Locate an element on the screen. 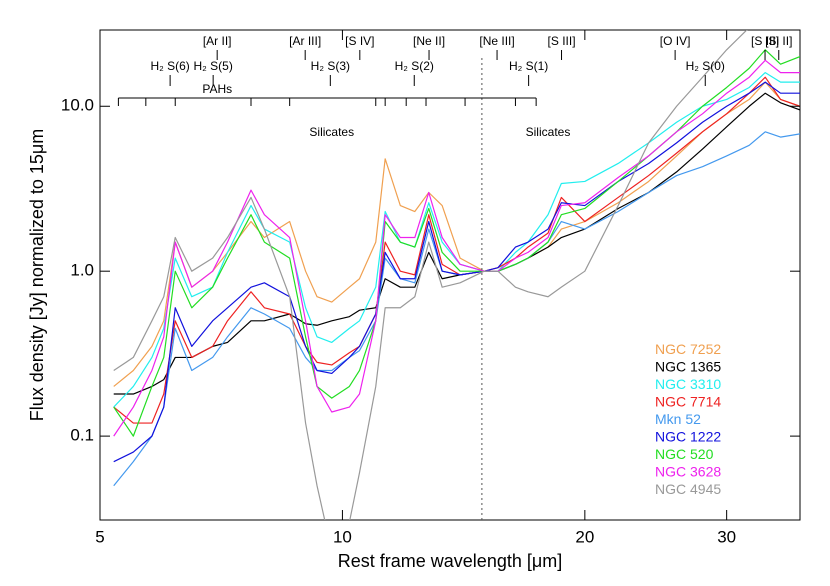 The width and height of the screenshot is (830, 586). y-tick-label: 10.0 is located at coordinates (77, 105).